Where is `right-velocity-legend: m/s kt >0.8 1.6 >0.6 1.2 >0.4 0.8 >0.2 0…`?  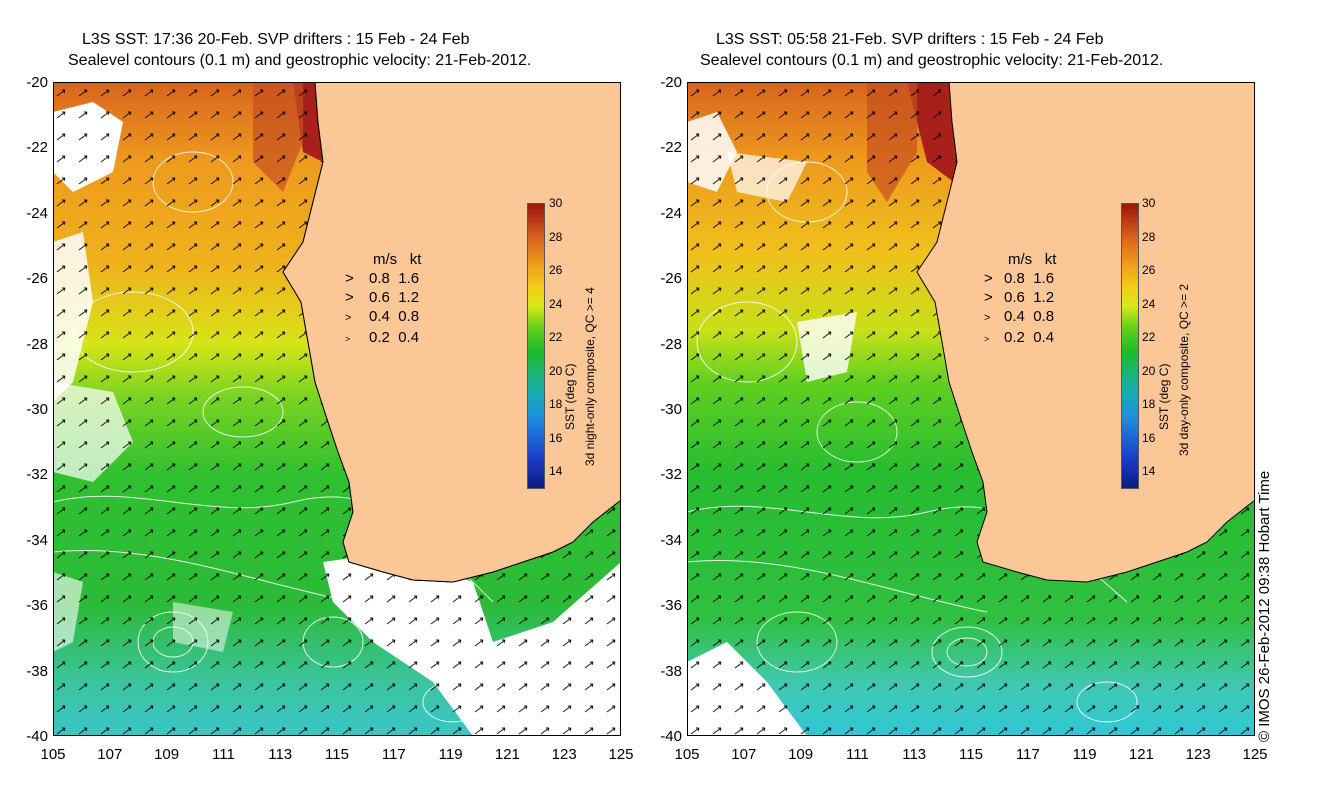 right-velocity-legend: m/s kt >0.8 1.6 >0.6 1.2 >0.4 0.8 >0.2 0… is located at coordinates (1020, 298).